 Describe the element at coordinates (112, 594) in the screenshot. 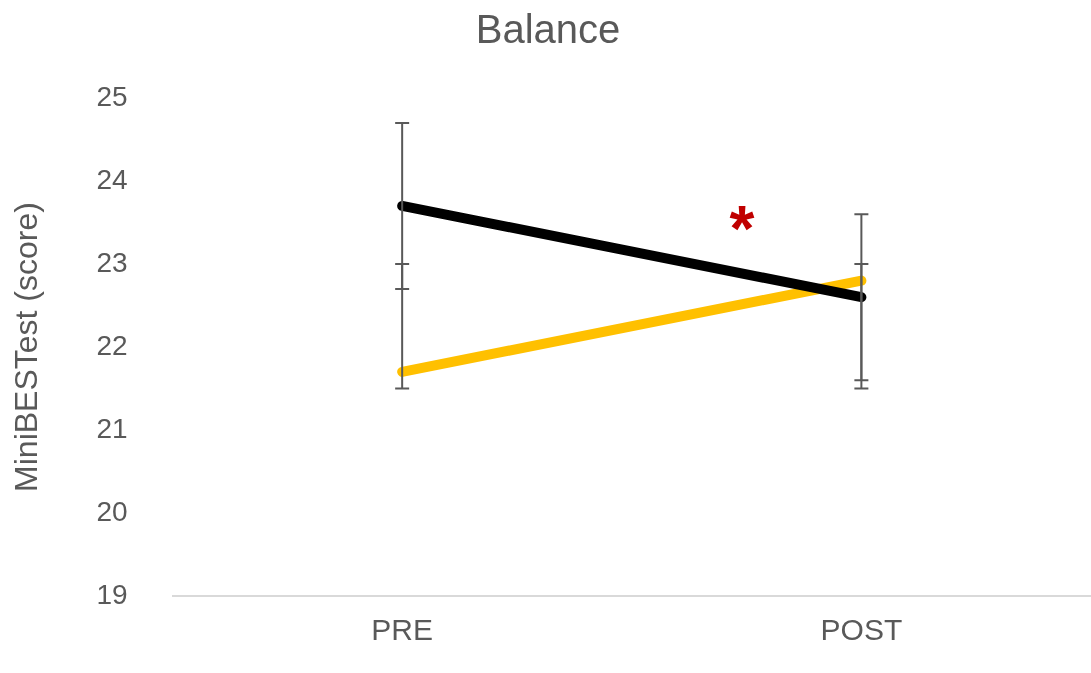

I see `y-tick-label: 19` at that location.